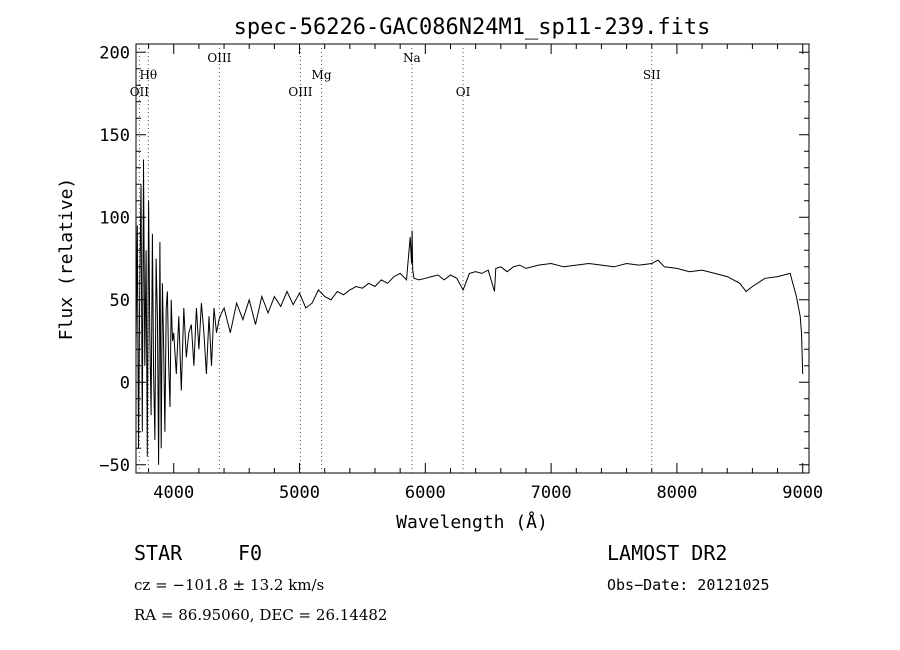 This screenshot has width=900, height=650. What do you see at coordinates (229, 585) in the screenshot?
I see `redshift-cz: cz = −101.8 ± 13.2 km/s` at bounding box center [229, 585].